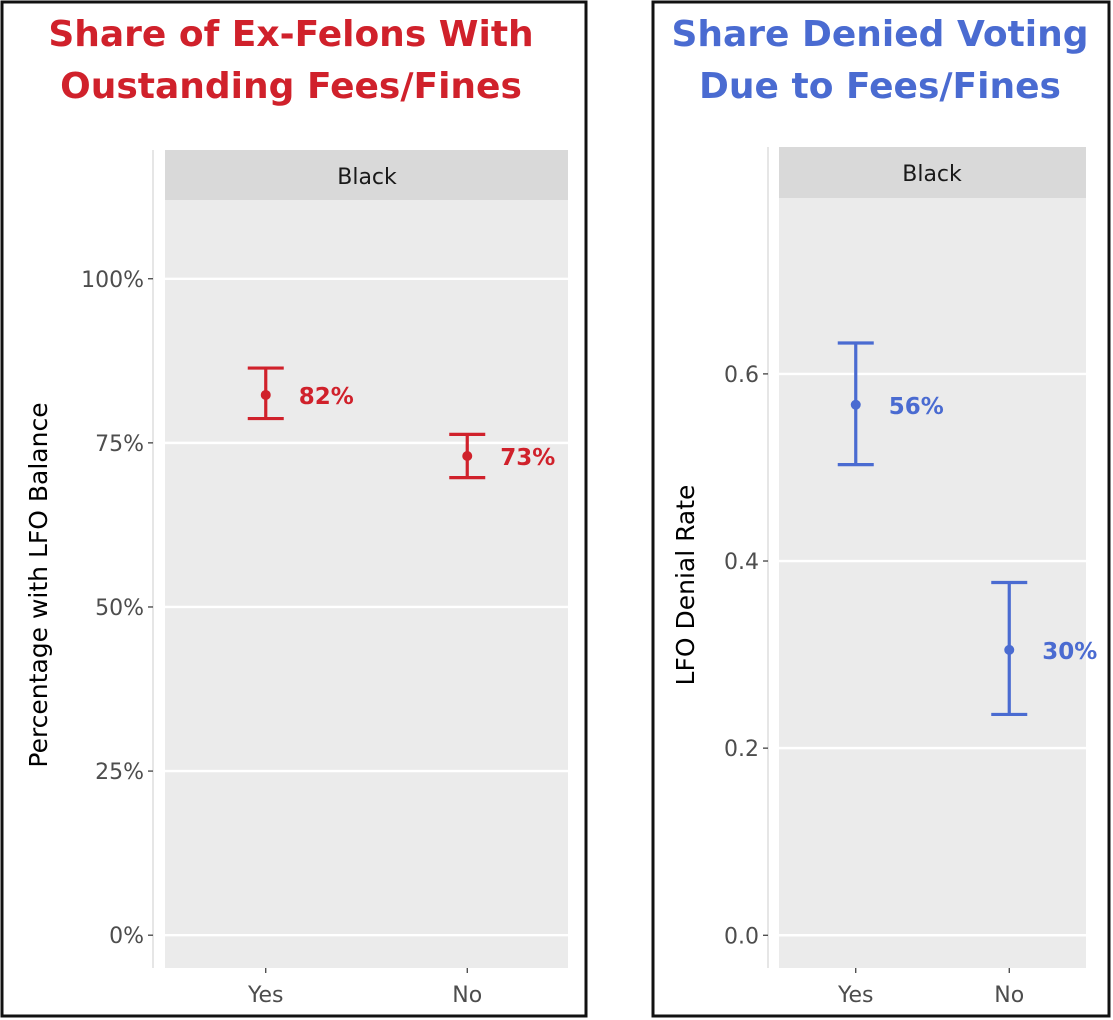 The width and height of the screenshot is (1113, 1020). What do you see at coordinates (119, 772) in the screenshot?
I see `y-tick-label: 25%` at bounding box center [119, 772].